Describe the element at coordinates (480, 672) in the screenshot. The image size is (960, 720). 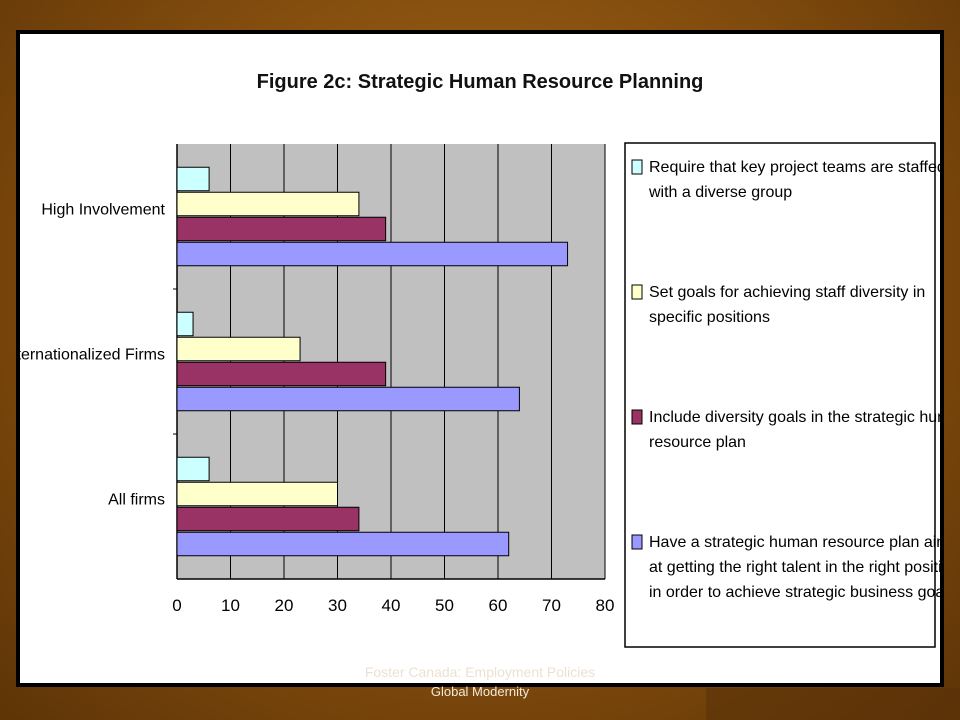
I see `footer-faded-text: Foster Canada: Employment Policies` at that location.